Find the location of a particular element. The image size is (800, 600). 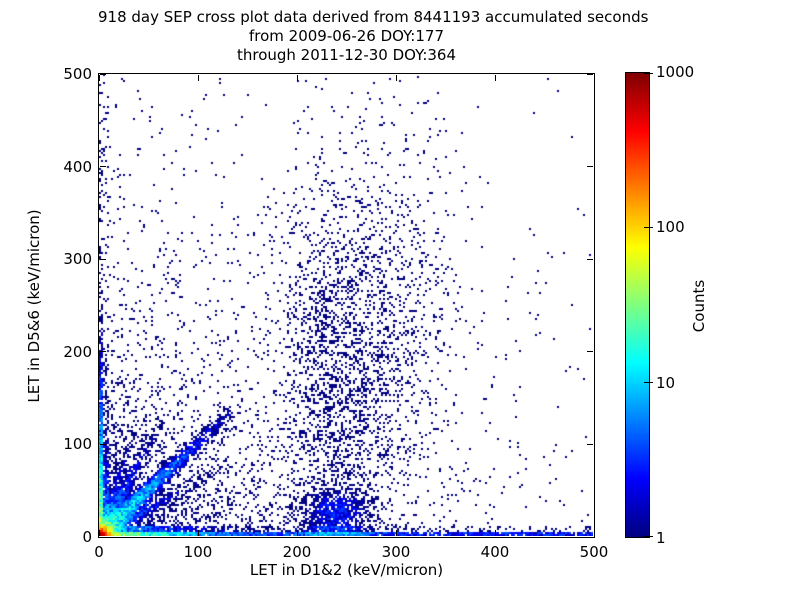

colorbar-tick-label-1: 1 is located at coordinates (661, 538).